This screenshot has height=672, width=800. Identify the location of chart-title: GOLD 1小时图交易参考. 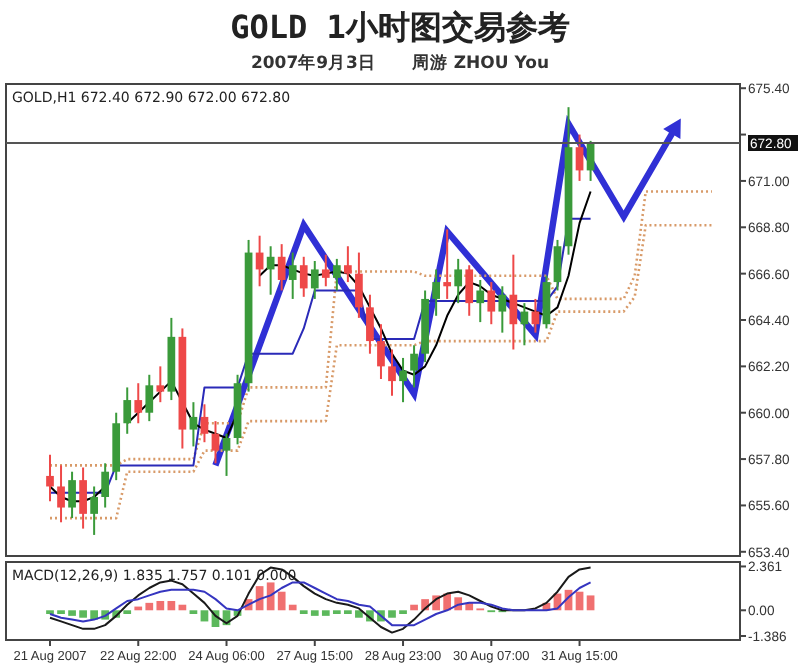
(400, 27).